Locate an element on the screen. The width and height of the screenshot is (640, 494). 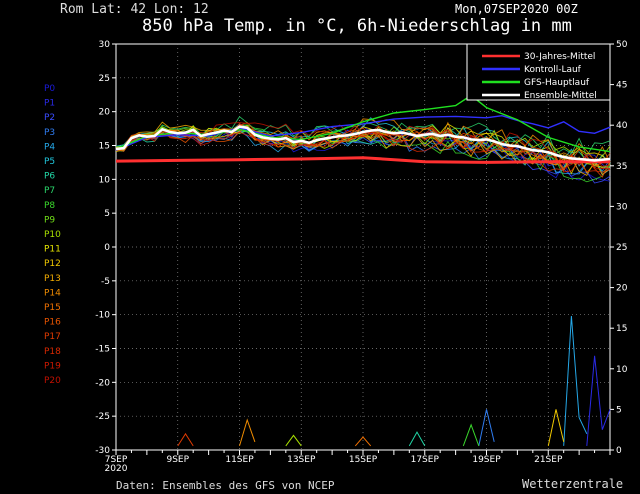
member-label-p18: P18 is located at coordinates (52, 352).